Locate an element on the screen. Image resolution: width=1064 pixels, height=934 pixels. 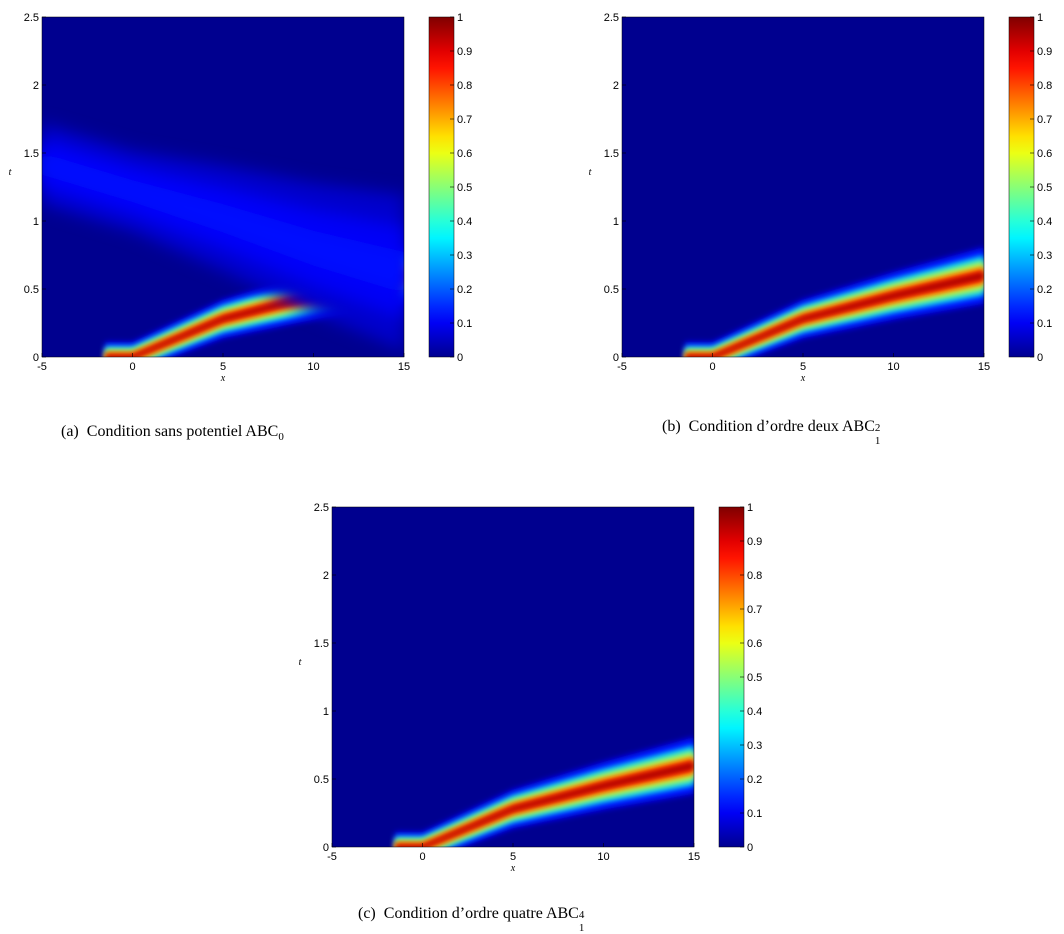
caption-c: (c) Condition d’ordre quatre ABC 4 1 is located at coordinates (473, 919).